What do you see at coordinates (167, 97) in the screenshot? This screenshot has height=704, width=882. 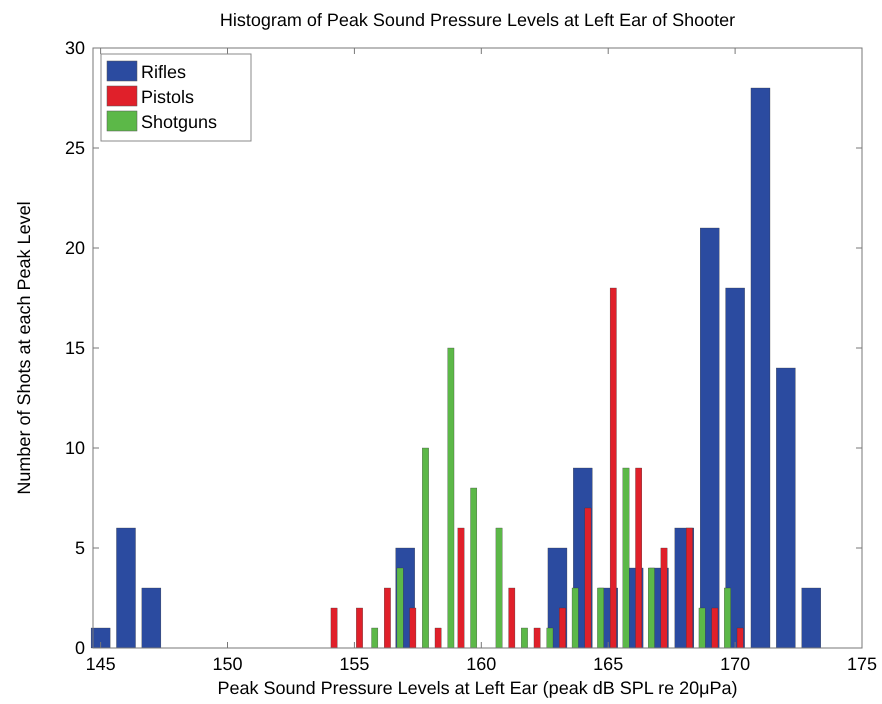 I see `legend-label: Pistols` at bounding box center [167, 97].